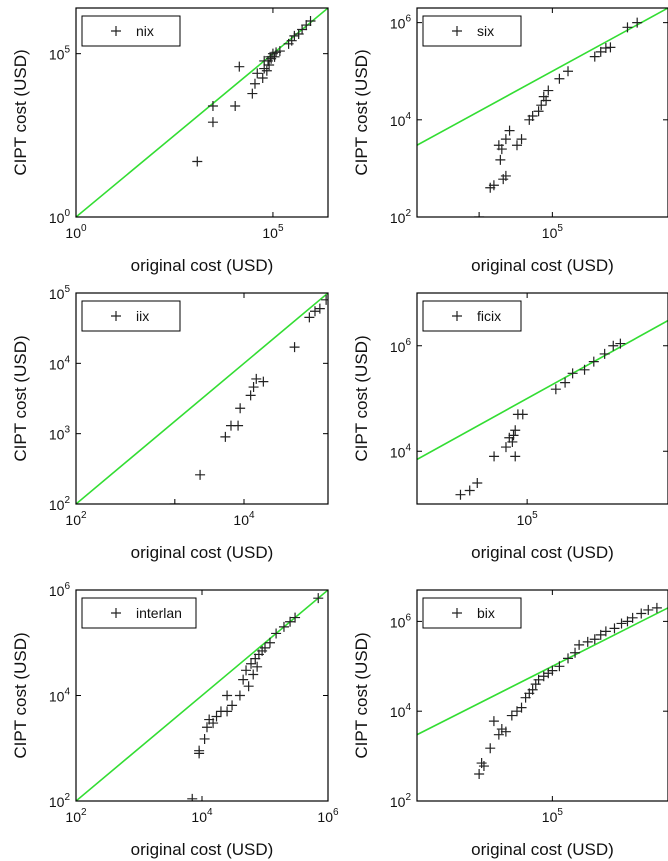 Image resolution: width=668 pixels, height=861 pixels. I want to click on x-tick-label: 10², so click(76, 816).